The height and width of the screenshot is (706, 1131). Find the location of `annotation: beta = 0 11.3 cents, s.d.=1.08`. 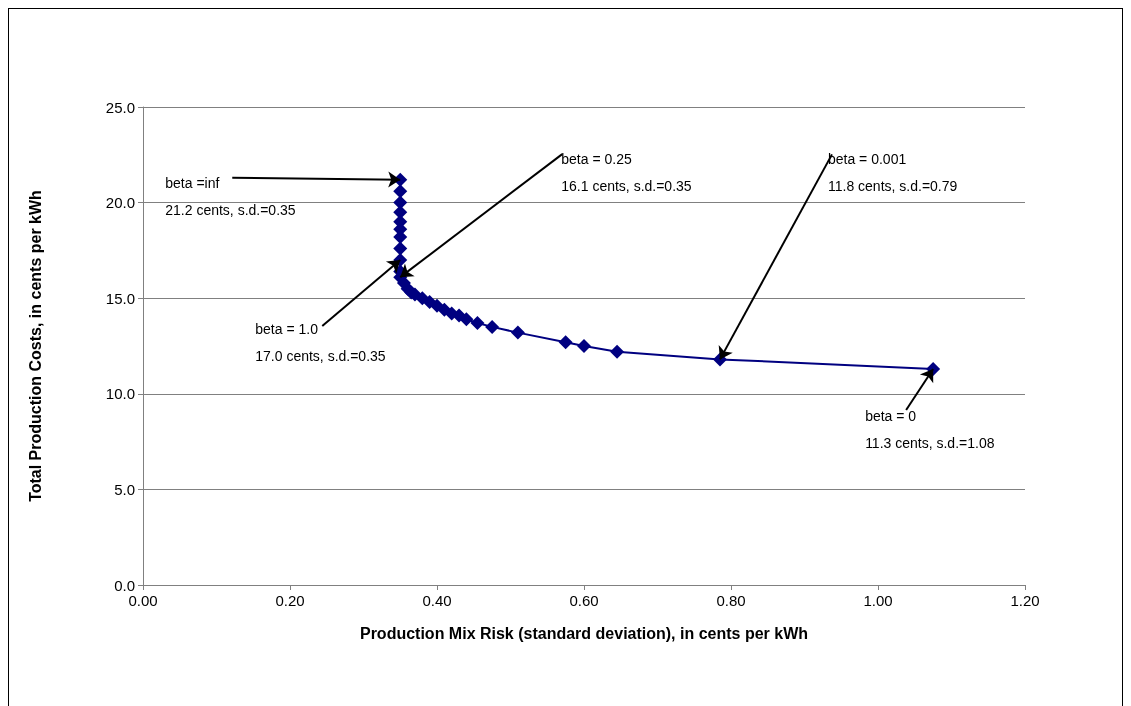

annotation: beta = 0 11.3 cents, s.d.=1.08 is located at coordinates (930, 430).